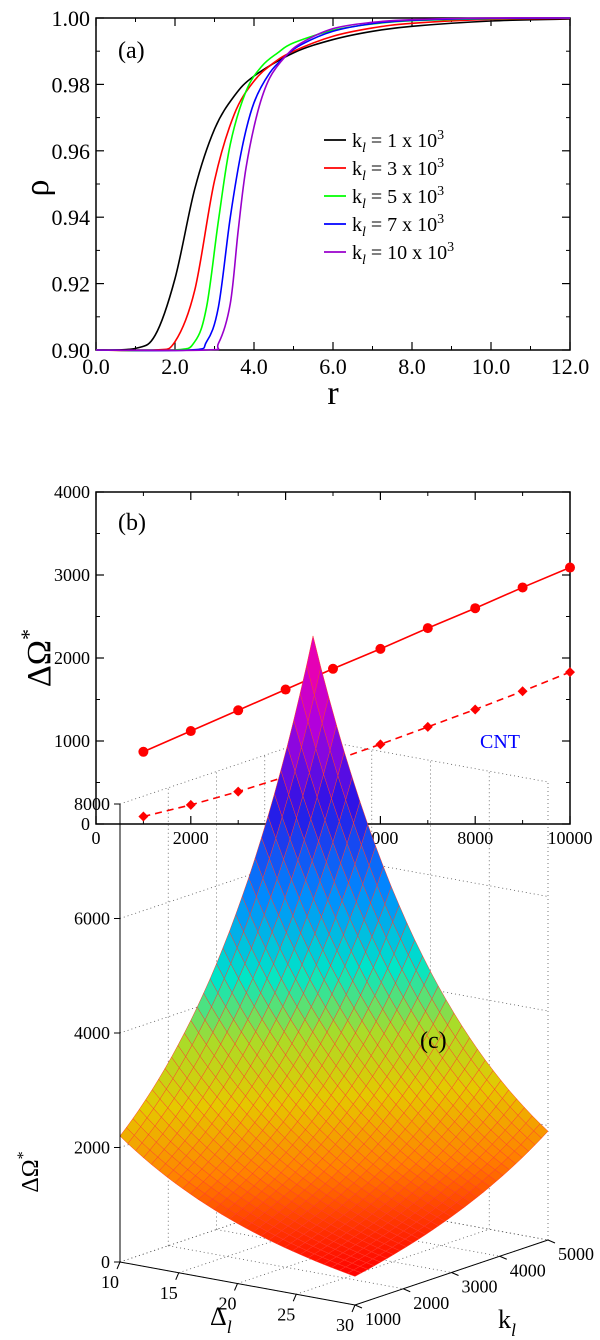 The image size is (600, 1340). Describe the element at coordinates (71, 217) in the screenshot. I see `y-tick-label: 0.94` at that location.